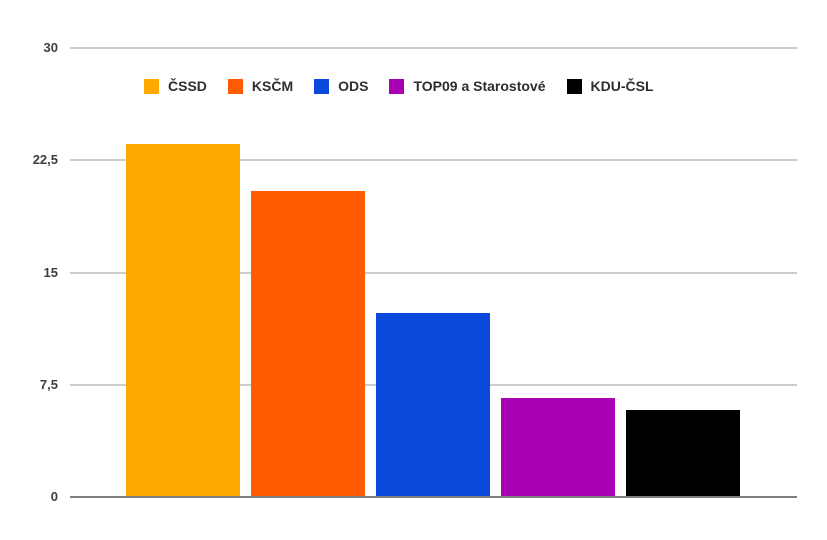 The height and width of the screenshot is (540, 827). Describe the element at coordinates (45, 160) in the screenshot. I see `y-tick-label-22-5: 22,5` at that location.